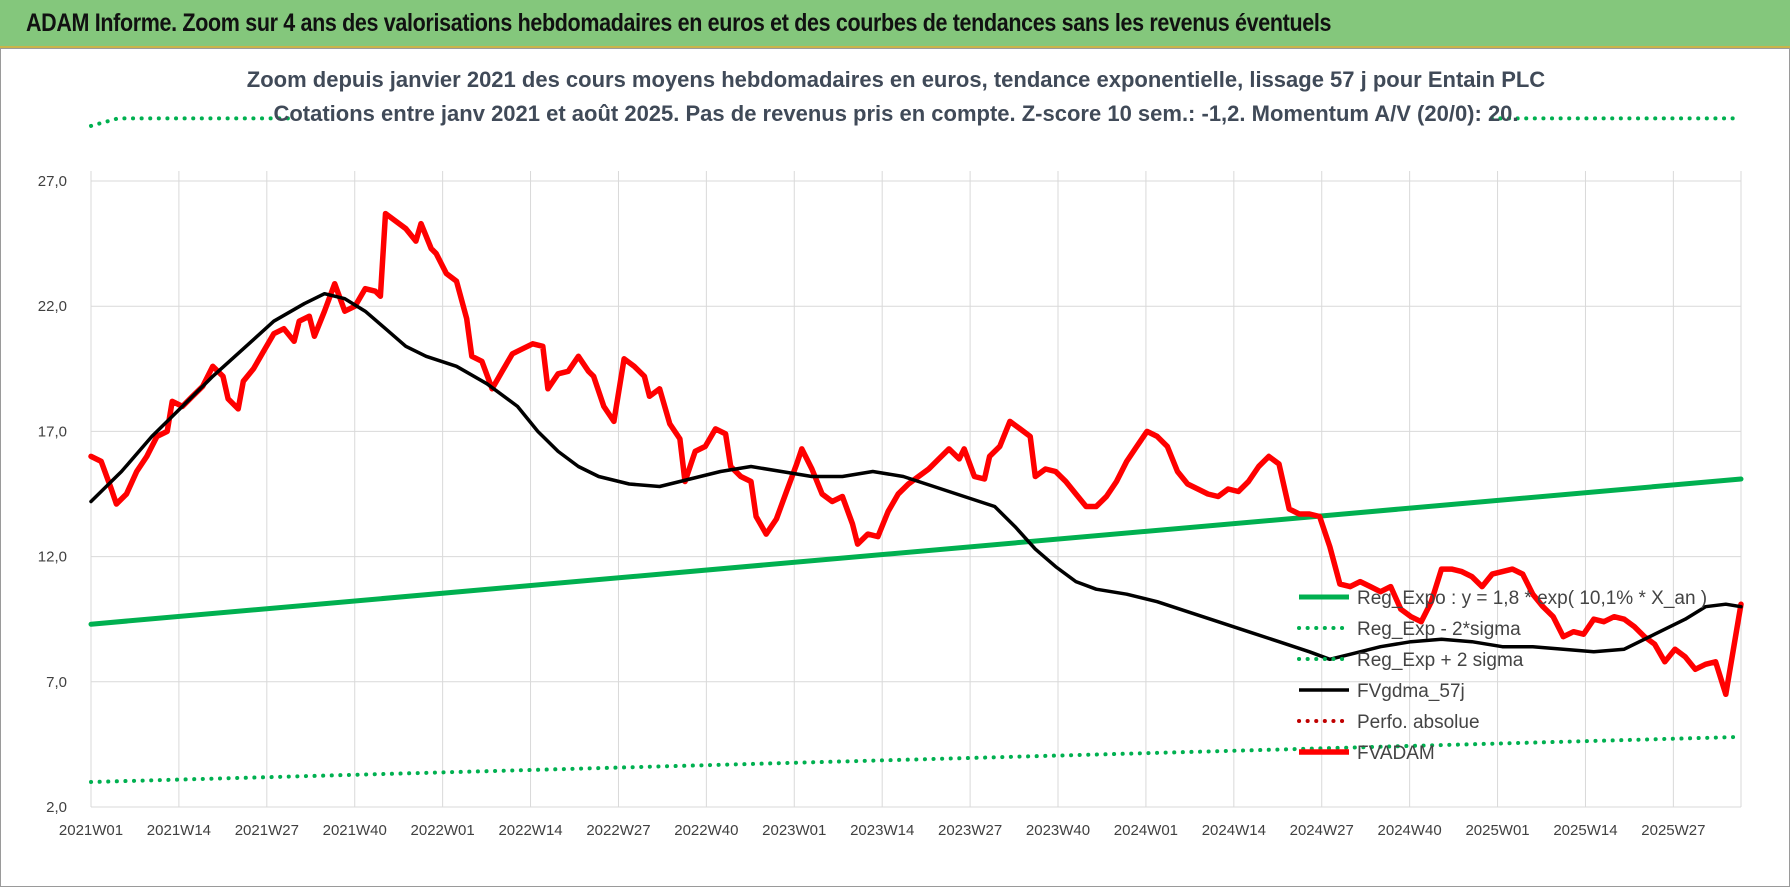  What do you see at coordinates (1411, 691) in the screenshot?
I see `legend-label: FVgdma_57j` at bounding box center [1411, 691].